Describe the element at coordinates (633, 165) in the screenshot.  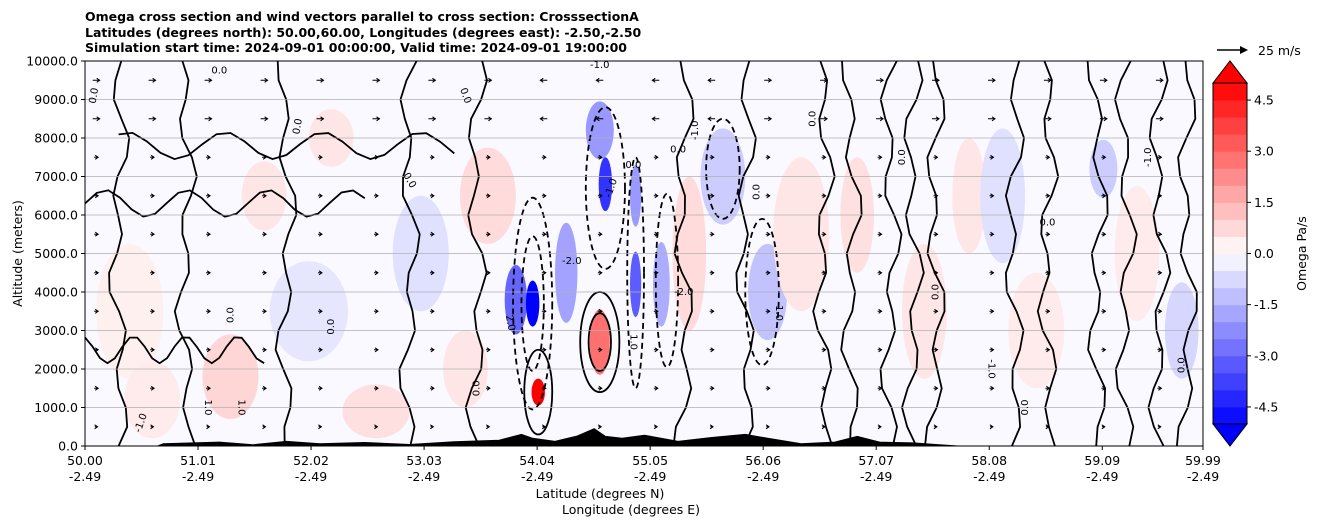
I see `contour-label-7: 0.0` at that location.